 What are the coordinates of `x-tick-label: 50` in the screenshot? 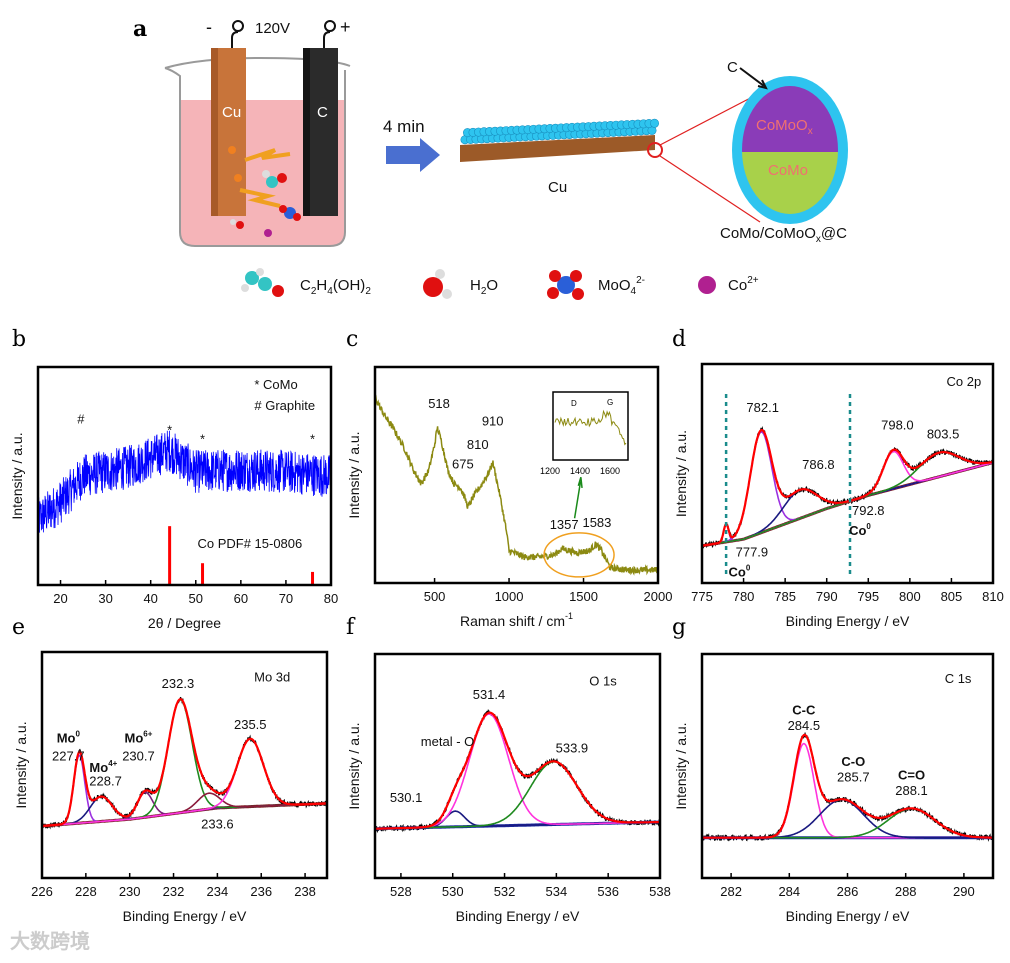 It's located at (196, 598).